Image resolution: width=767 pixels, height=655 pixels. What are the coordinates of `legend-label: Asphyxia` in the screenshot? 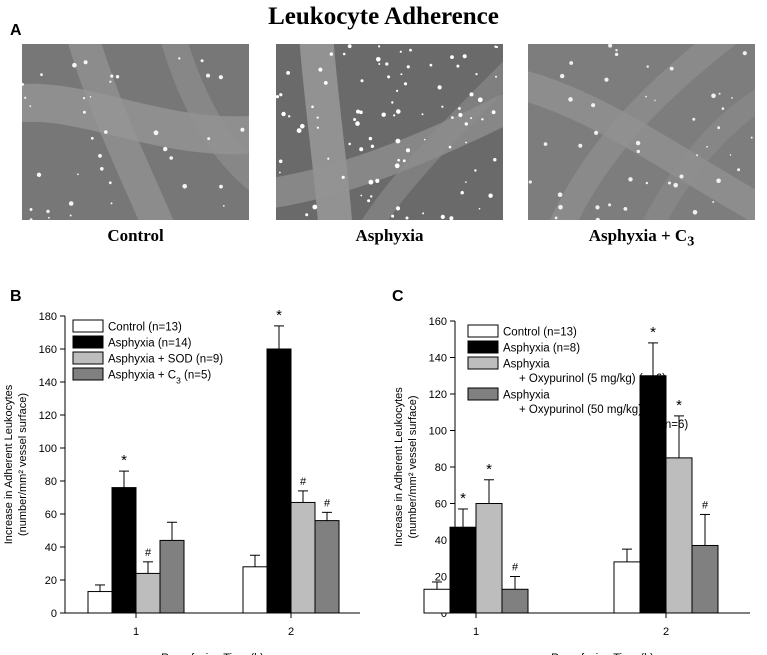 It's located at (526, 365).